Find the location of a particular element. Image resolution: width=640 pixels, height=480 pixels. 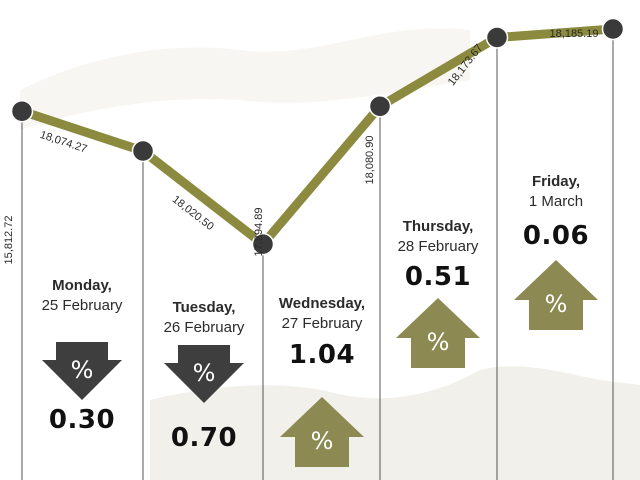

day-date: 28 February is located at coordinates (438, 246).